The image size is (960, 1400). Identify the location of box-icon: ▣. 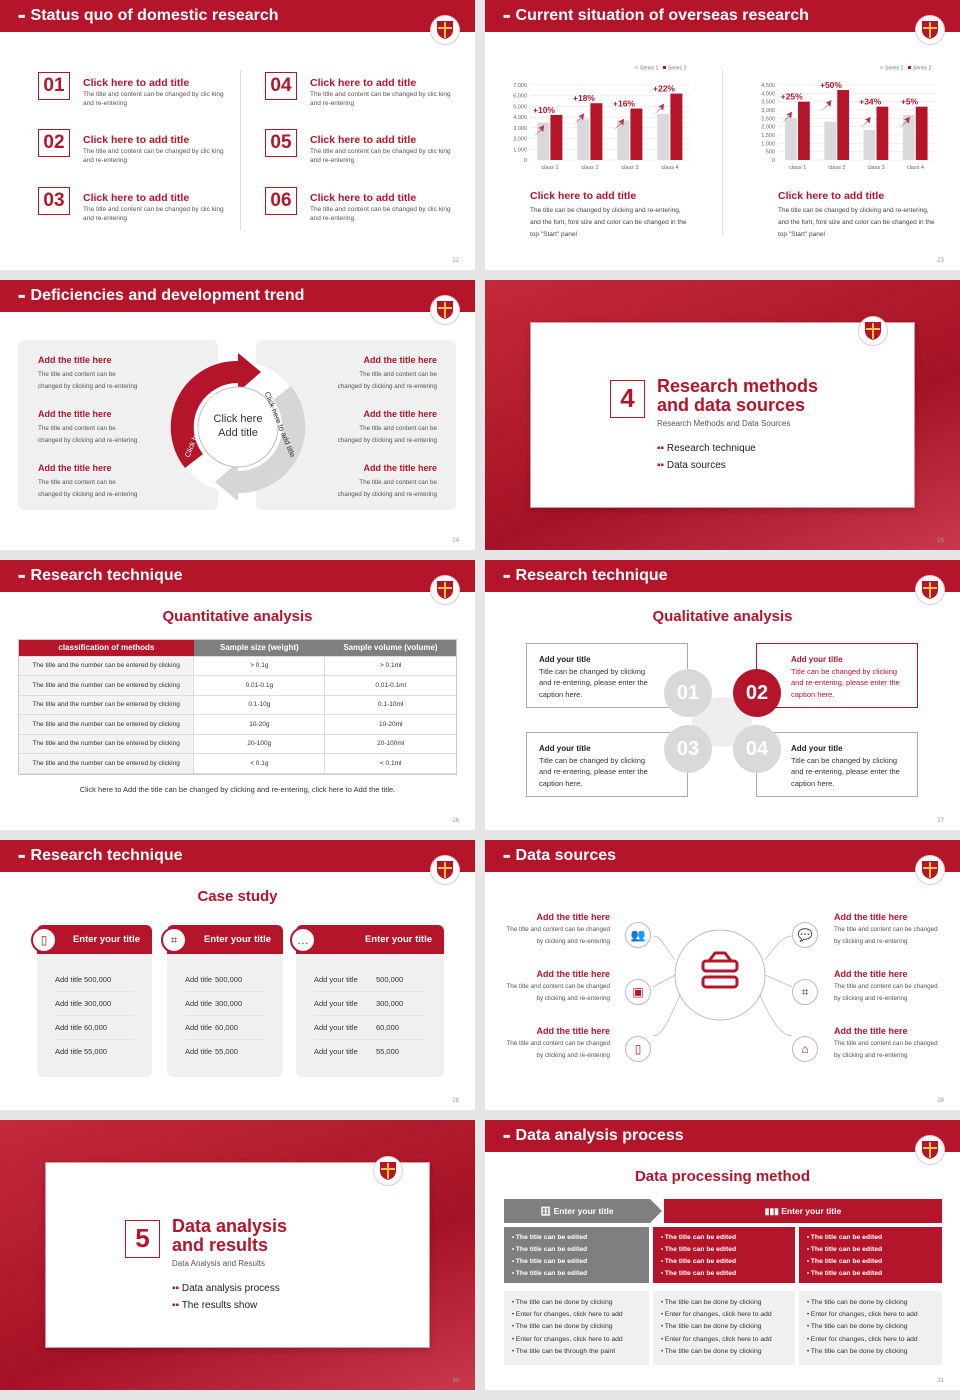
(638, 992).